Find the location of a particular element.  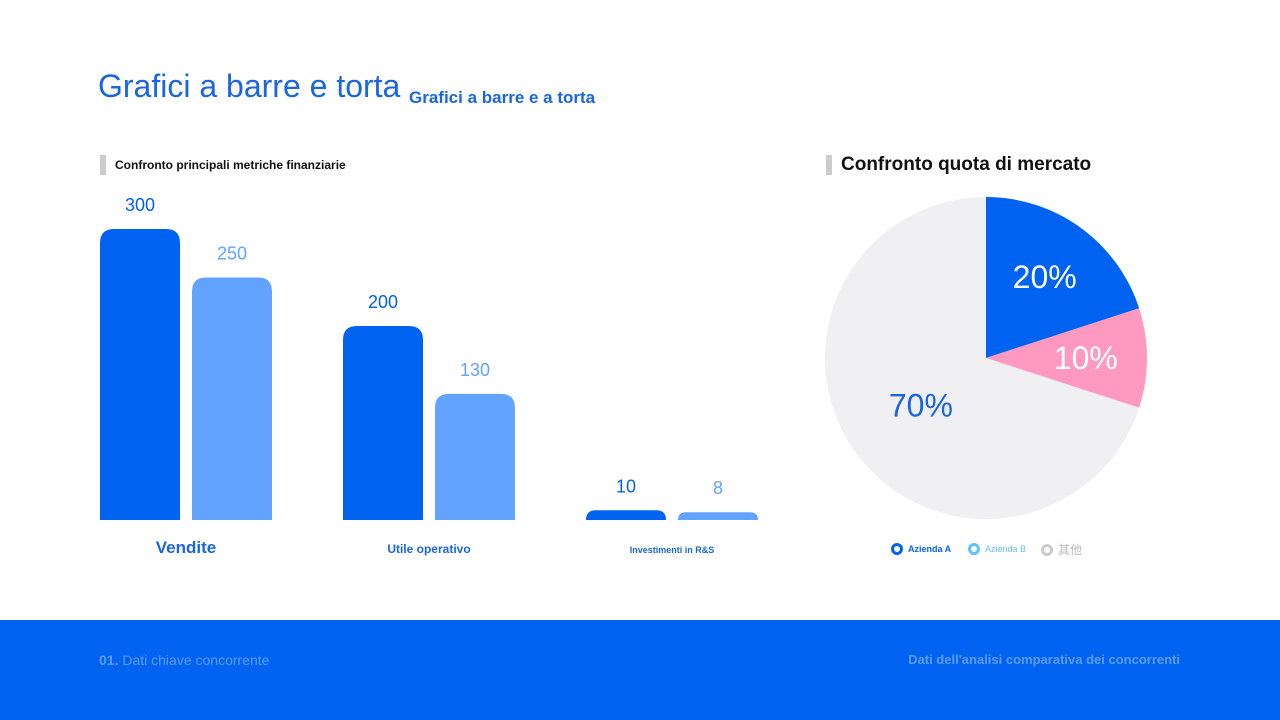

pie-slice-label: 10% is located at coordinates (1086, 358).